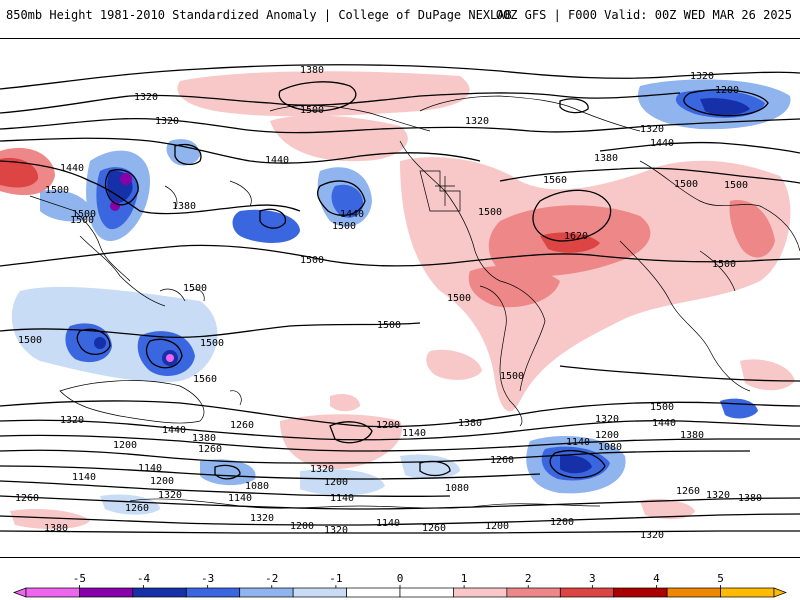  What do you see at coordinates (780, 592) in the screenshot?
I see `colorbar-right-arrow` at bounding box center [780, 592].